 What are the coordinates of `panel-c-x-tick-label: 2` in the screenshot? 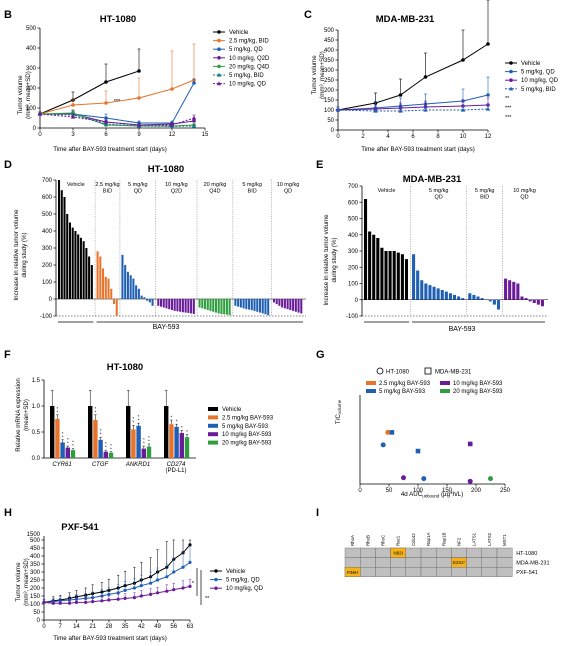 It's located at (363, 137).